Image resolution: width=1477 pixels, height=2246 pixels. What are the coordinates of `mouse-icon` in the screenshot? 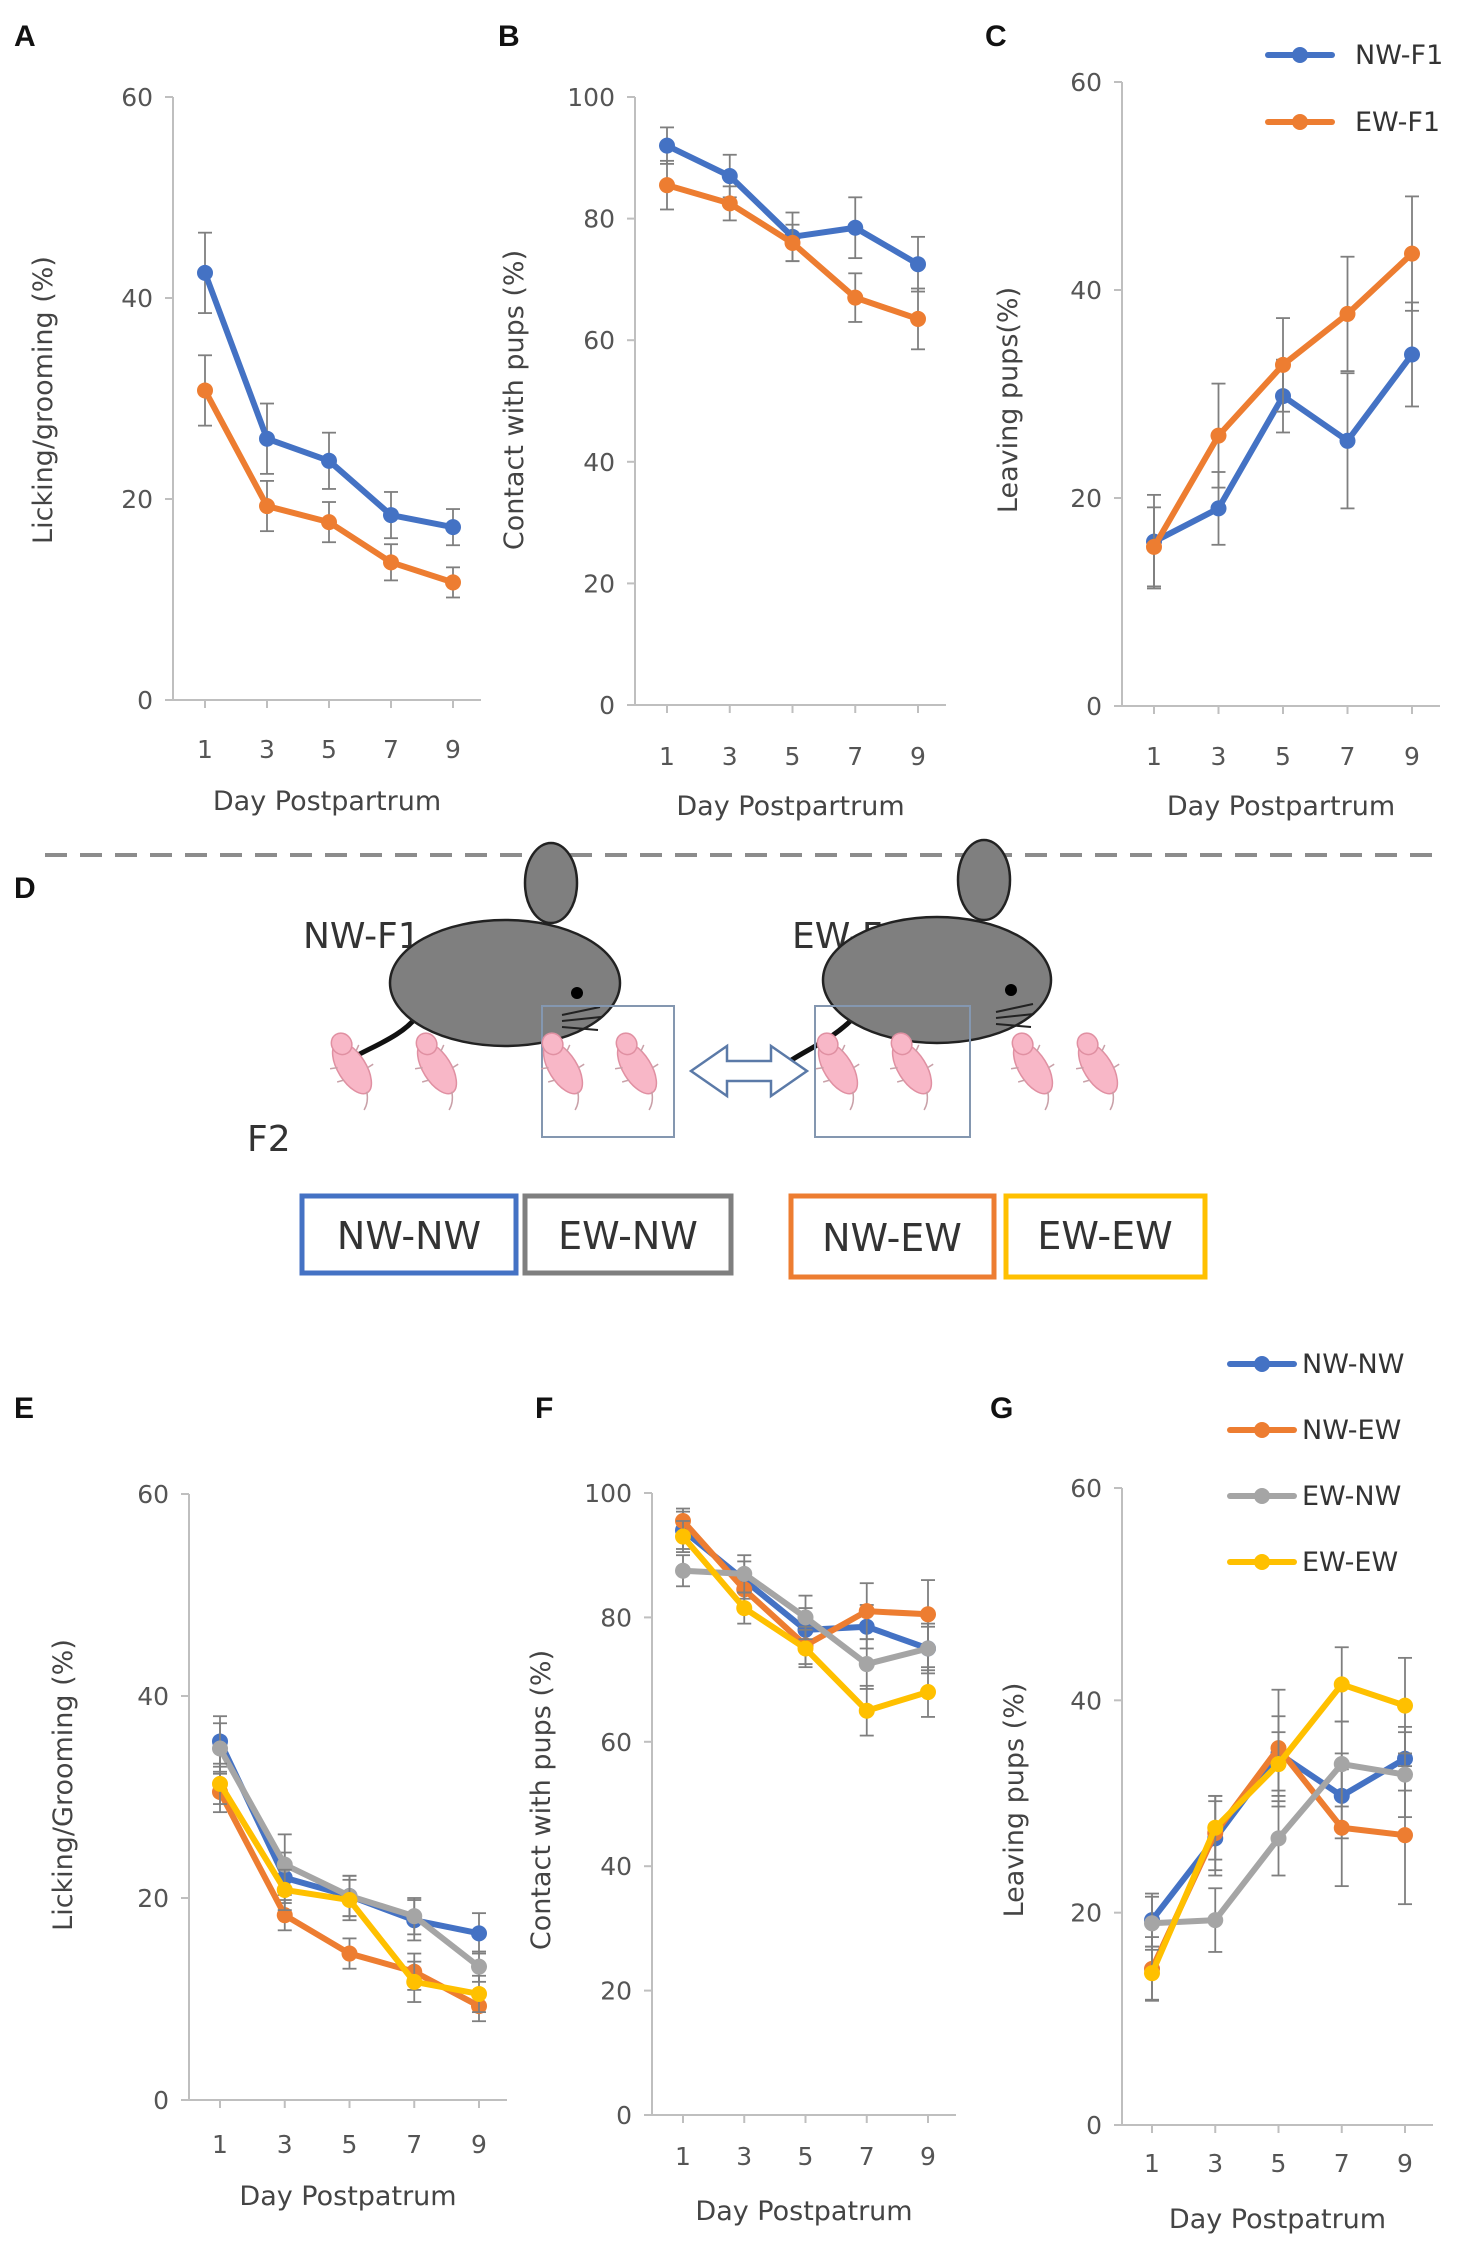 It's located at (917, 953).